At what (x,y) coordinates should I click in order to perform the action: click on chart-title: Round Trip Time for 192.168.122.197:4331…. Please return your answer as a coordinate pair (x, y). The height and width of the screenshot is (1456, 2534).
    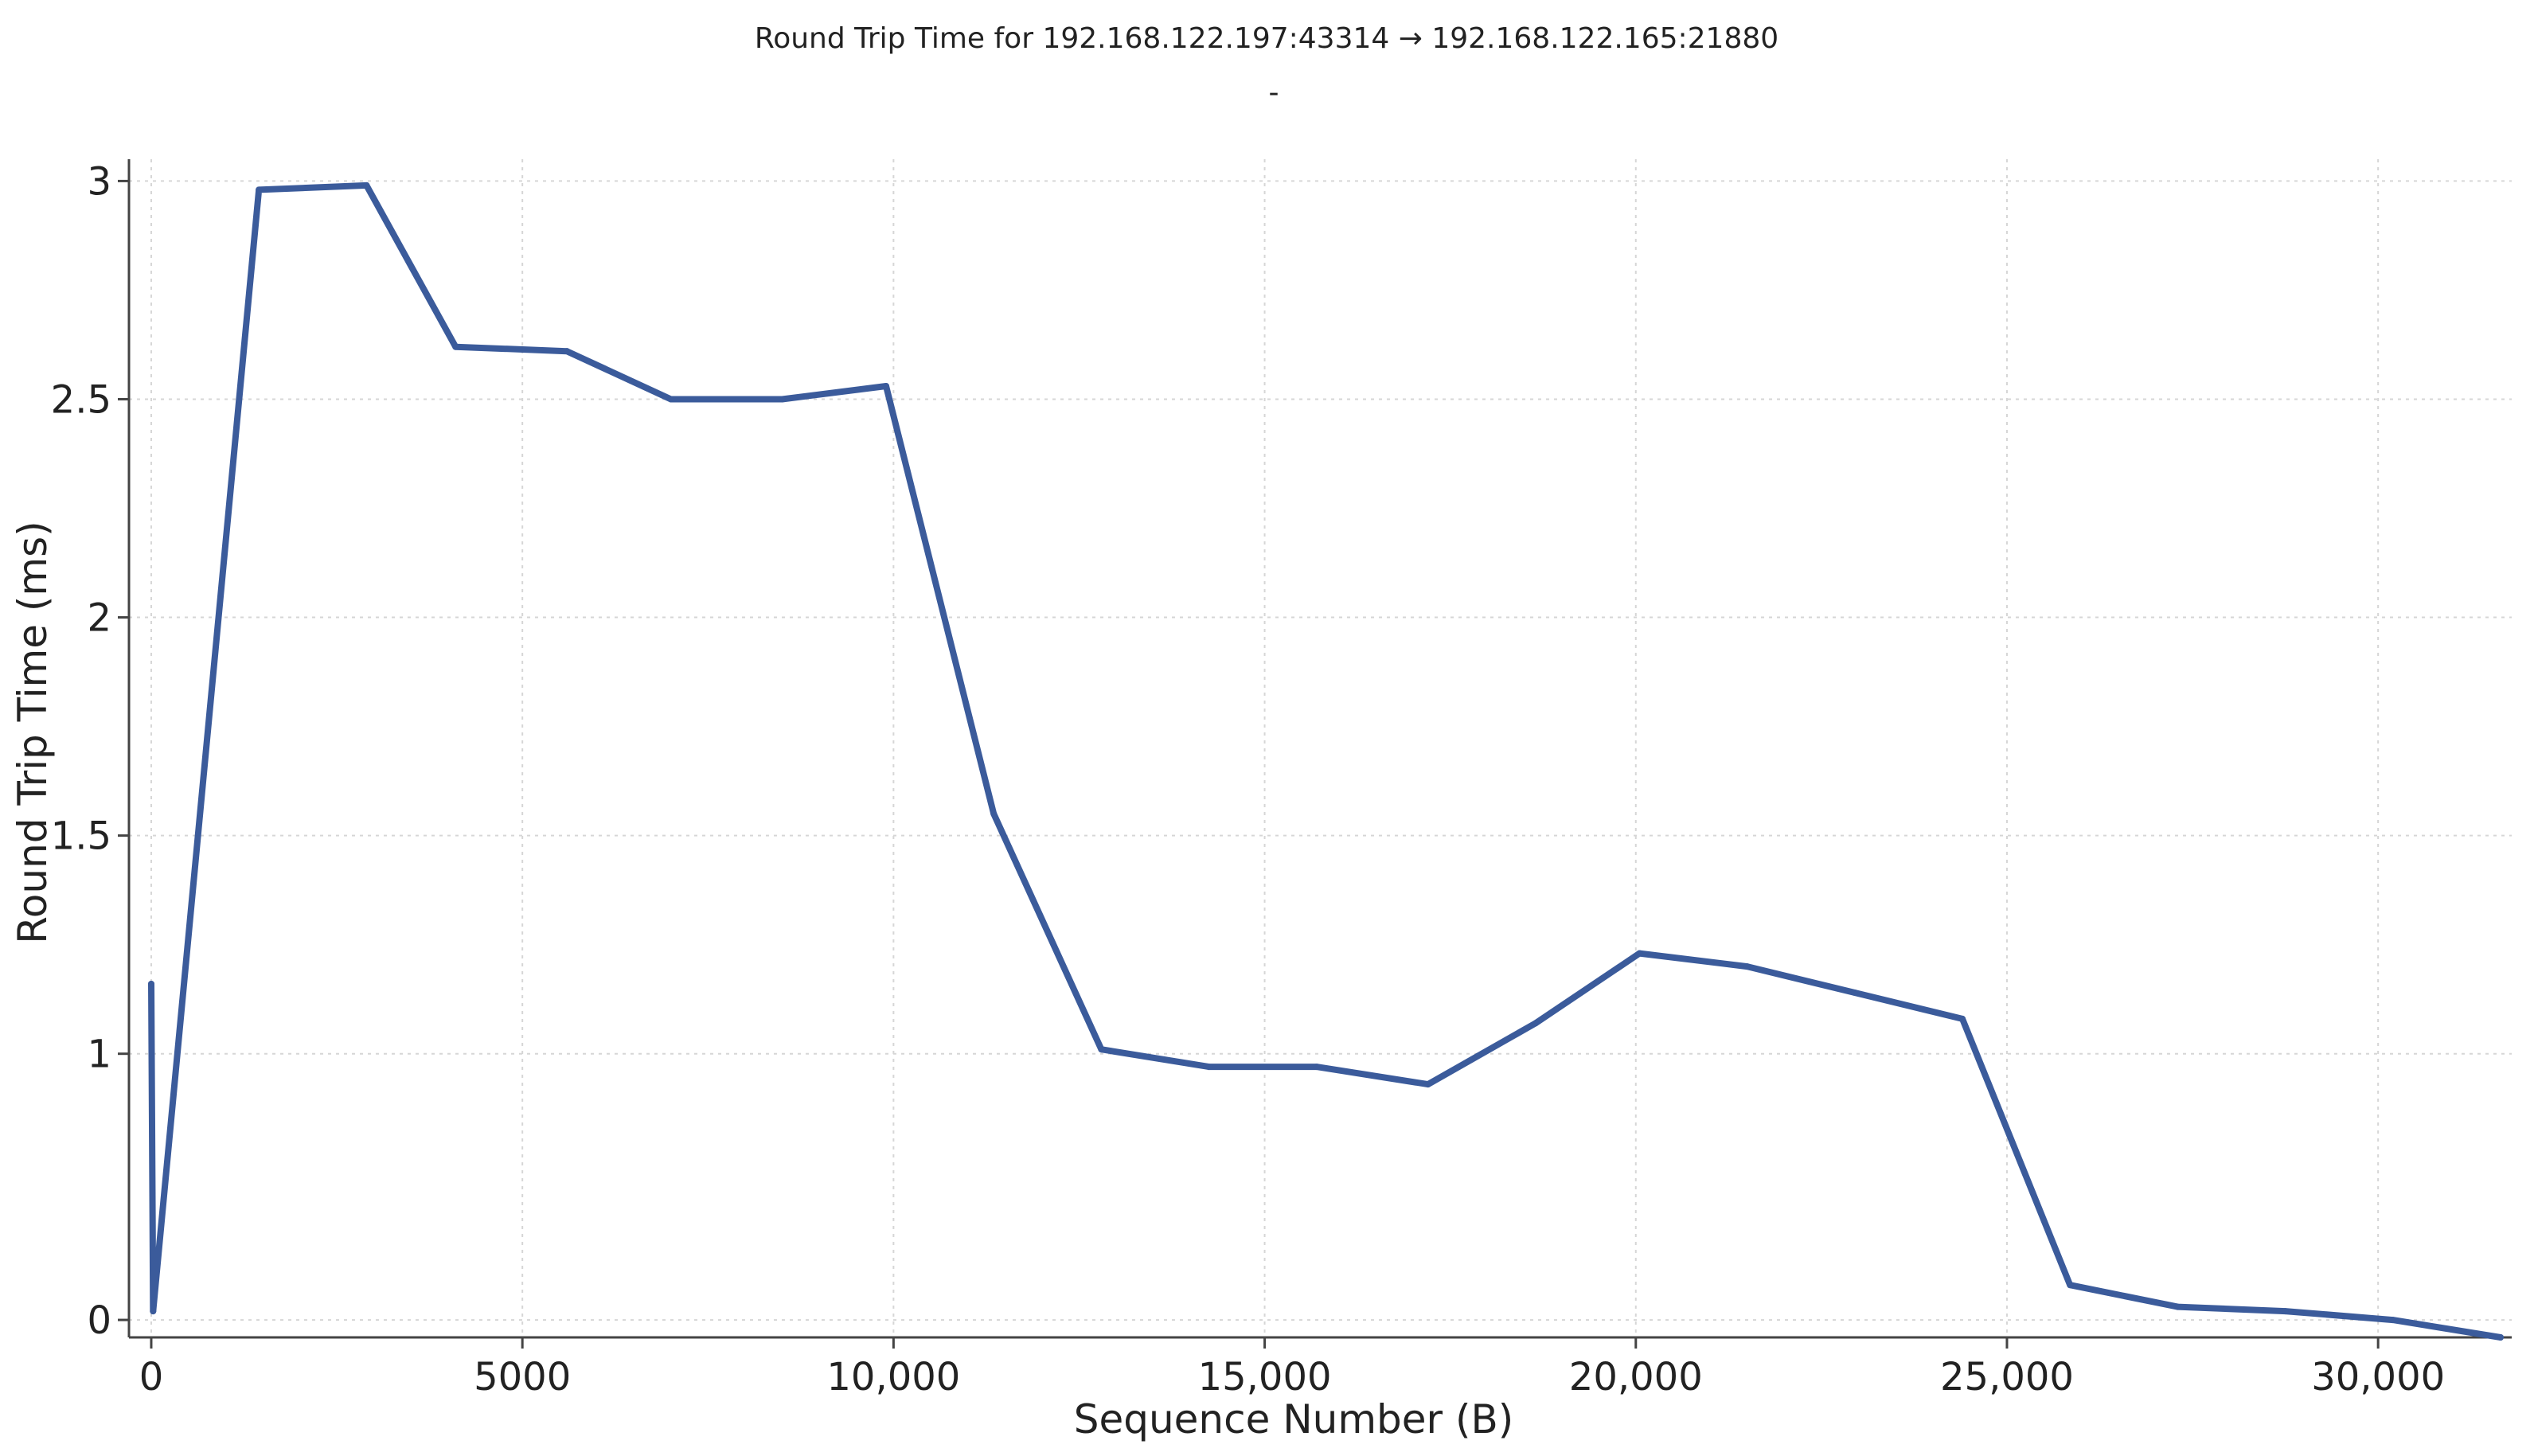
    Looking at the image, I should click on (1266, 38).